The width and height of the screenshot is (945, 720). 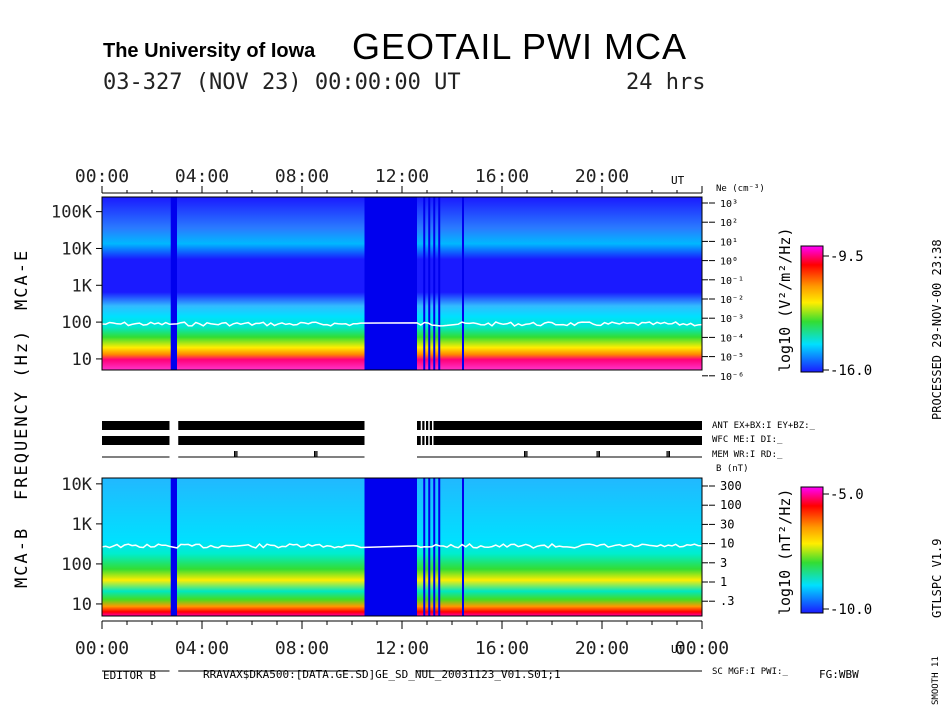 I want to click on colorbar-e-rect, so click(x=812, y=309).